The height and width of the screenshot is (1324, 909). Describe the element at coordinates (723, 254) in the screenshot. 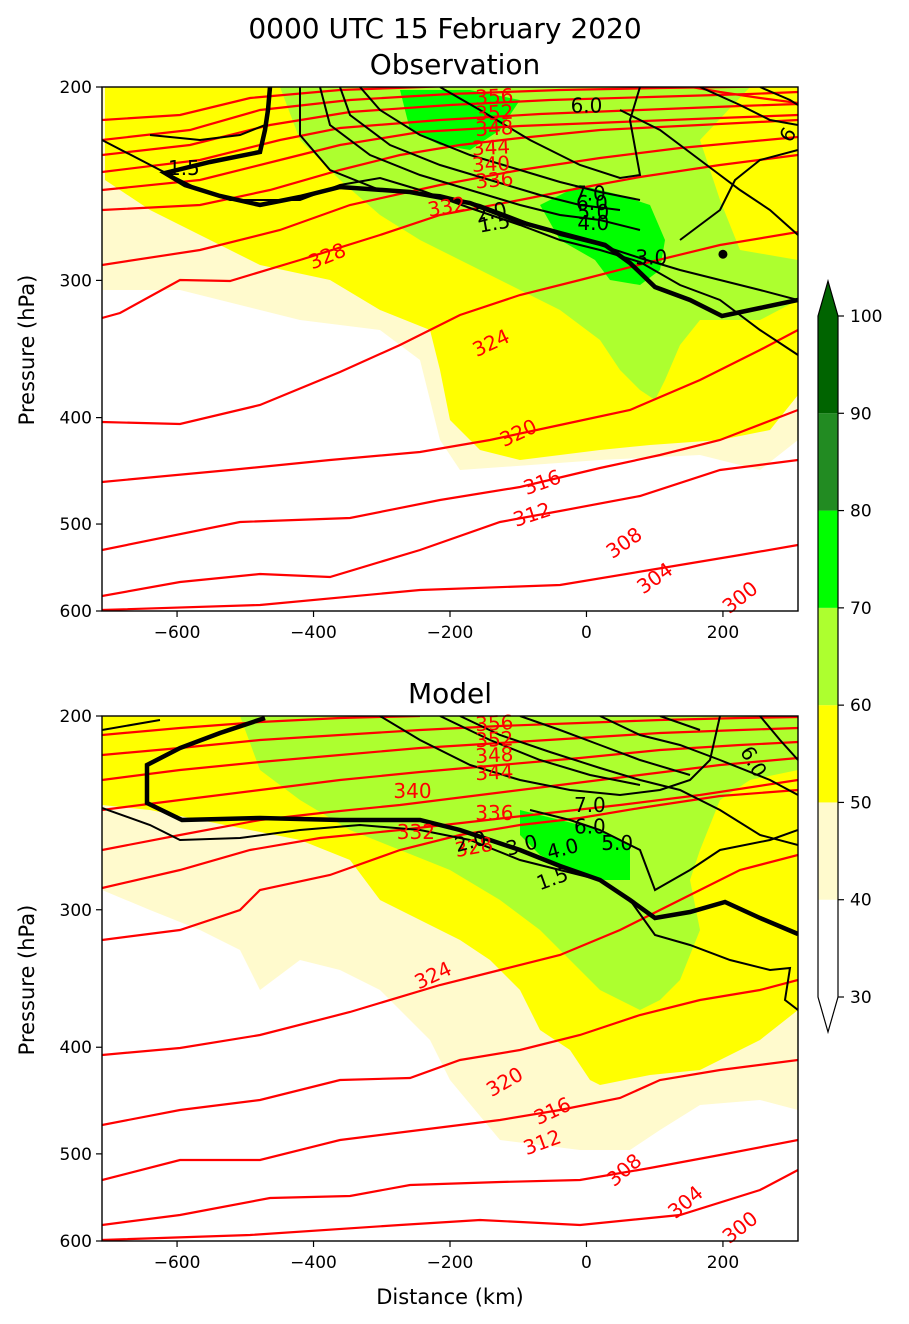

I see `marker-observation` at that location.